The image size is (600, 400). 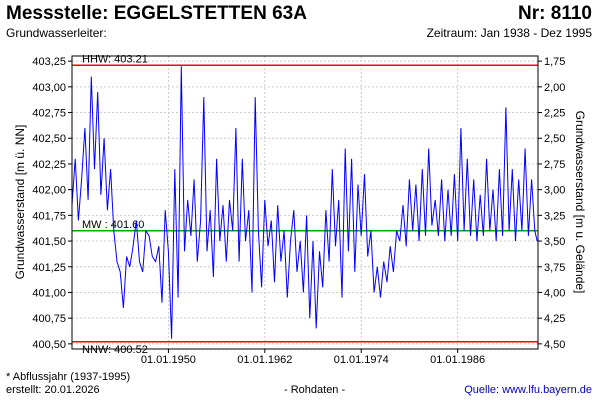 What do you see at coordinates (554, 216) in the screenshot?
I see `y-tick-label-right: 3,25` at bounding box center [554, 216].